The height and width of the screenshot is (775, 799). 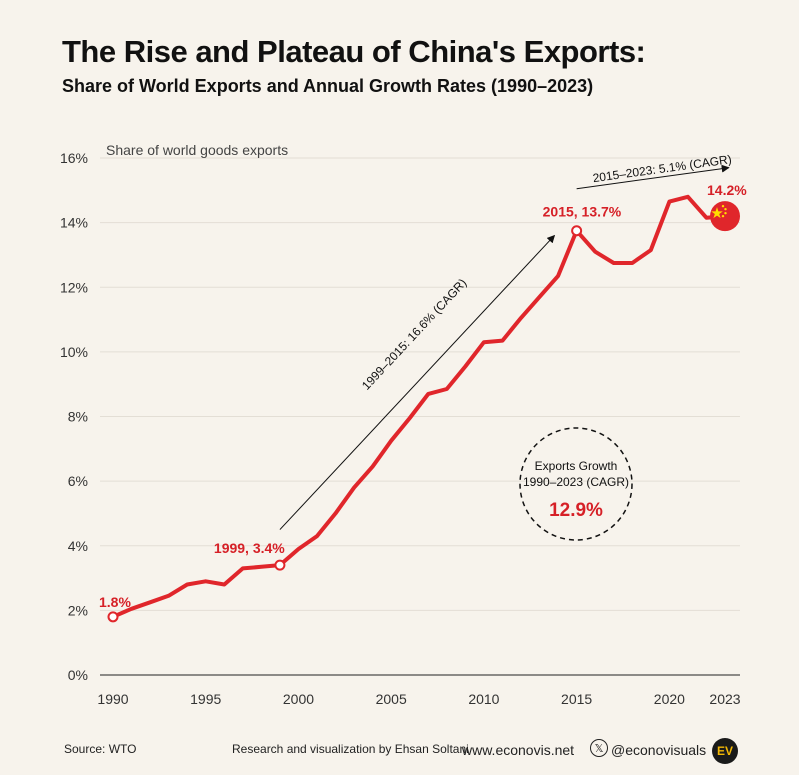 What do you see at coordinates (576, 699) in the screenshot?
I see `x-tick-label: 2015` at bounding box center [576, 699].